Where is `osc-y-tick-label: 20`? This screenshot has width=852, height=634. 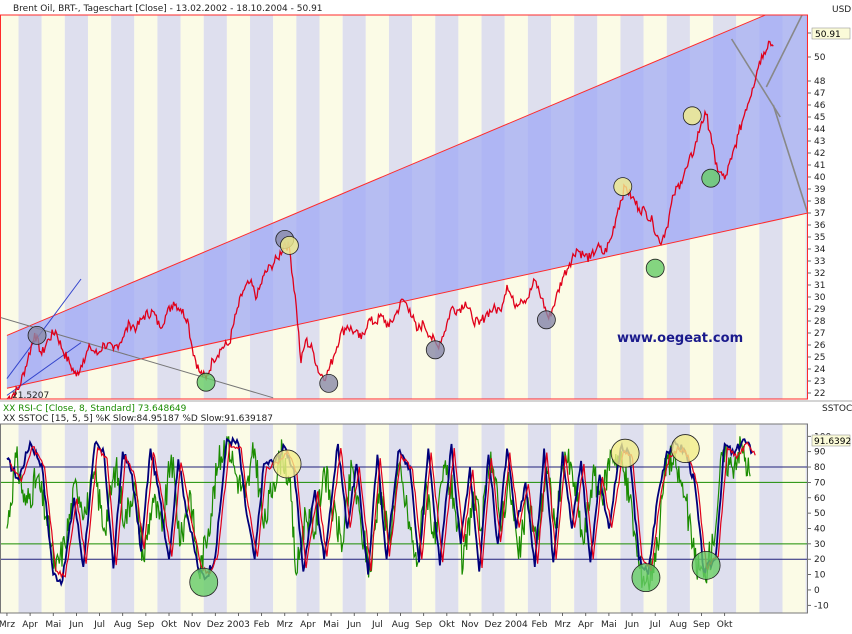
osc-y-tick-label: 20 is located at coordinates (820, 560).